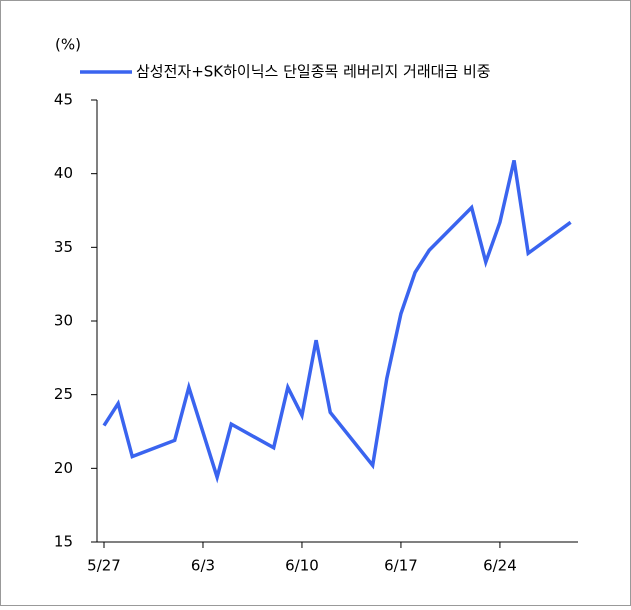 This screenshot has height=610, width=631. I want to click on x-tick-label: 6/3, so click(203, 566).